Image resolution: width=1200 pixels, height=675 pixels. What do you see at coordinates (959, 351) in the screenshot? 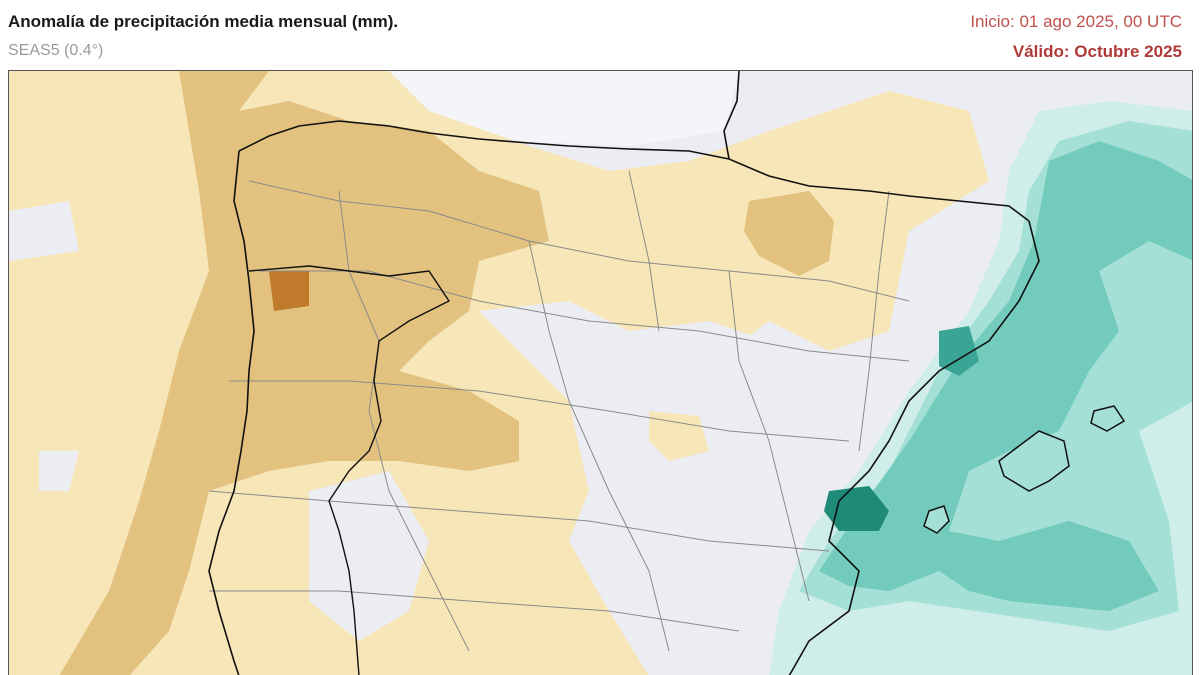
I see `wet-strong-patch-north` at bounding box center [959, 351].